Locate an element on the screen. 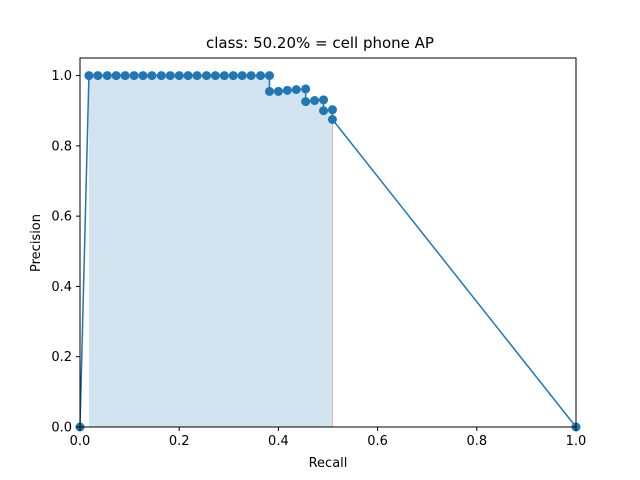  y-tick-label: 1.0 is located at coordinates (61, 76).